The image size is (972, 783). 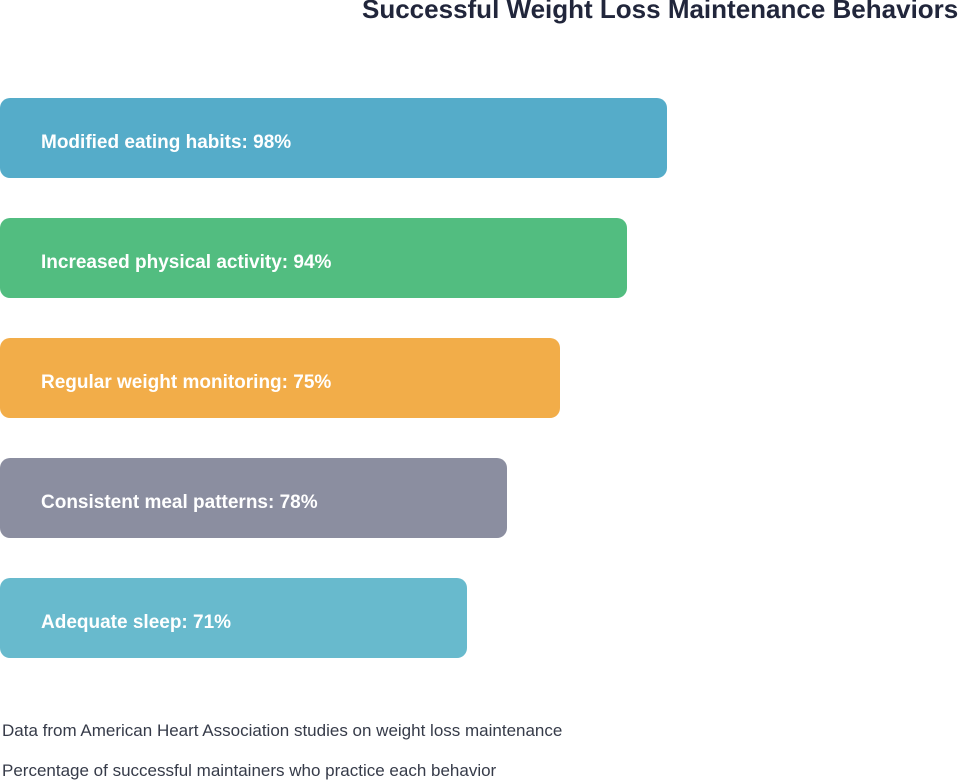 I want to click on bar-label: Consistent meal patterns: 78%, so click(x=179, y=502).